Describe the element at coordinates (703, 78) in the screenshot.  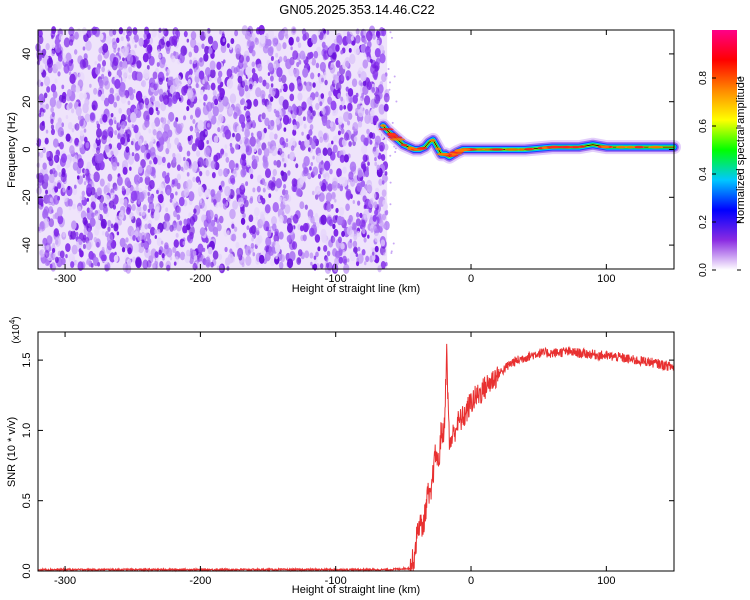
I see `colorbar-tick-label: 0.8` at that location.